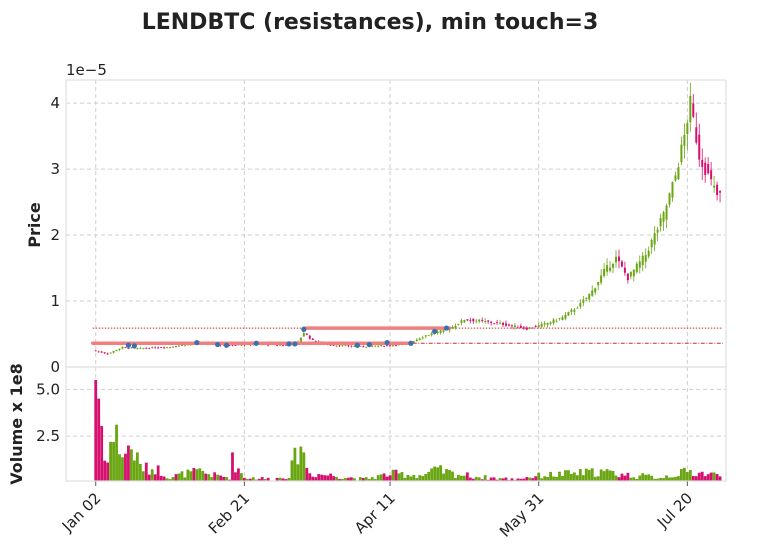 This screenshot has width=764, height=552. I want to click on x-tick-label: Apr 11, so click(375, 513).